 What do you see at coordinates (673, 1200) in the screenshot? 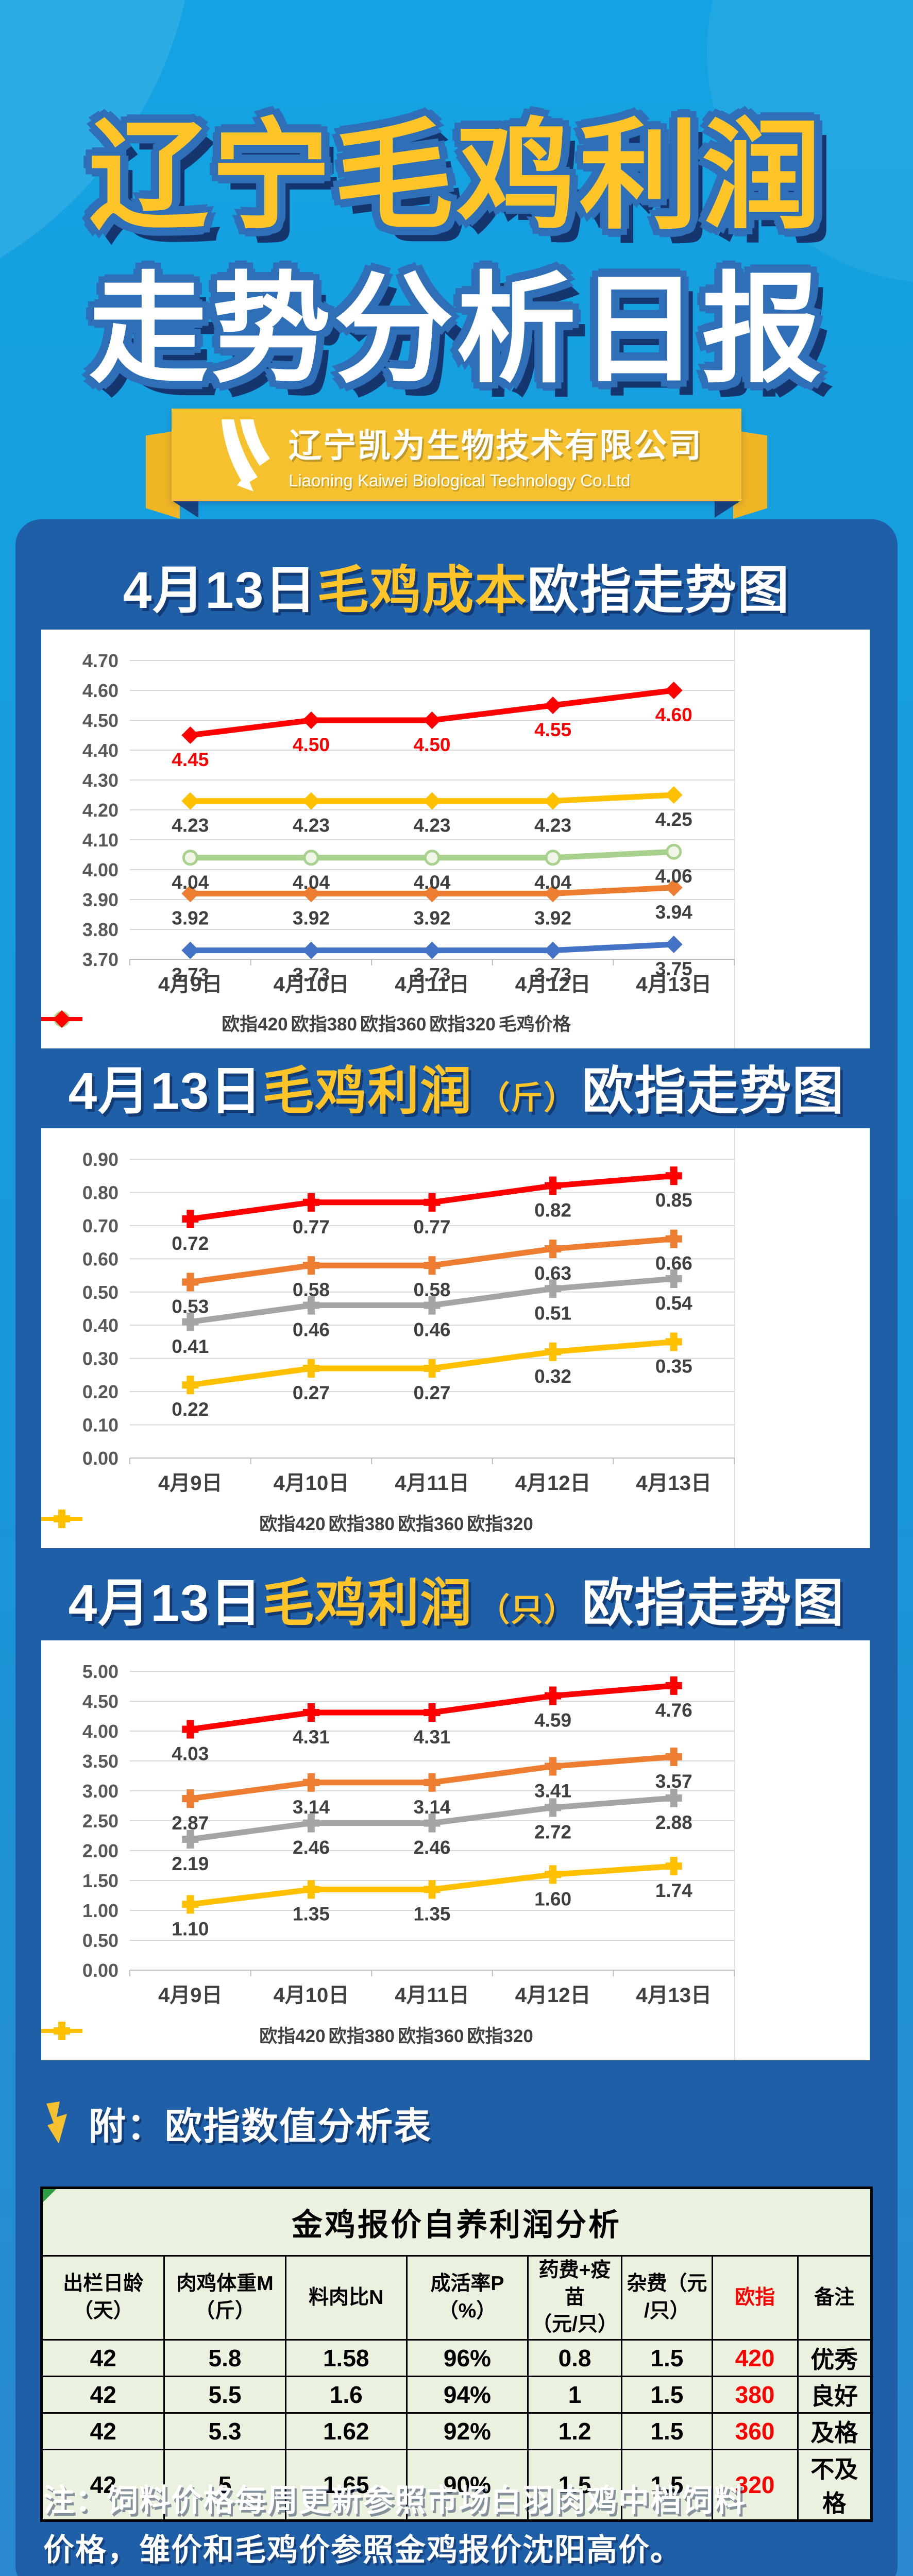
I see `svg-text: 0.85` at bounding box center [673, 1200].